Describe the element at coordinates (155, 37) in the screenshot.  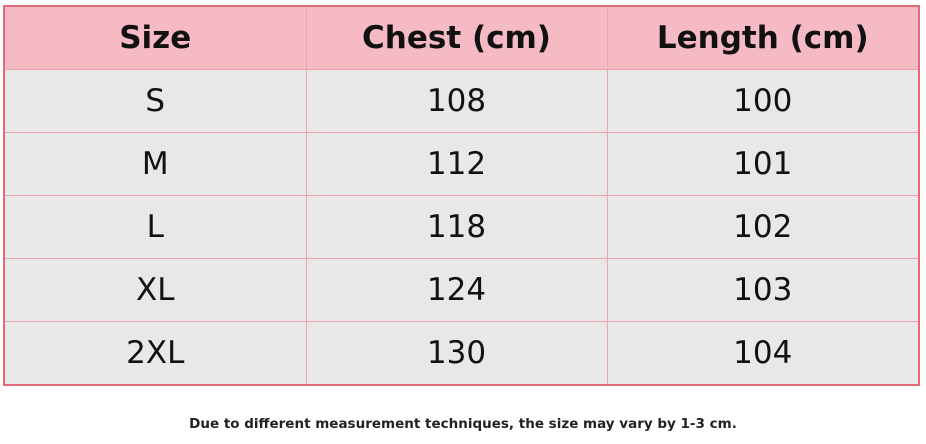
I see `header-cell: Size` at that location.